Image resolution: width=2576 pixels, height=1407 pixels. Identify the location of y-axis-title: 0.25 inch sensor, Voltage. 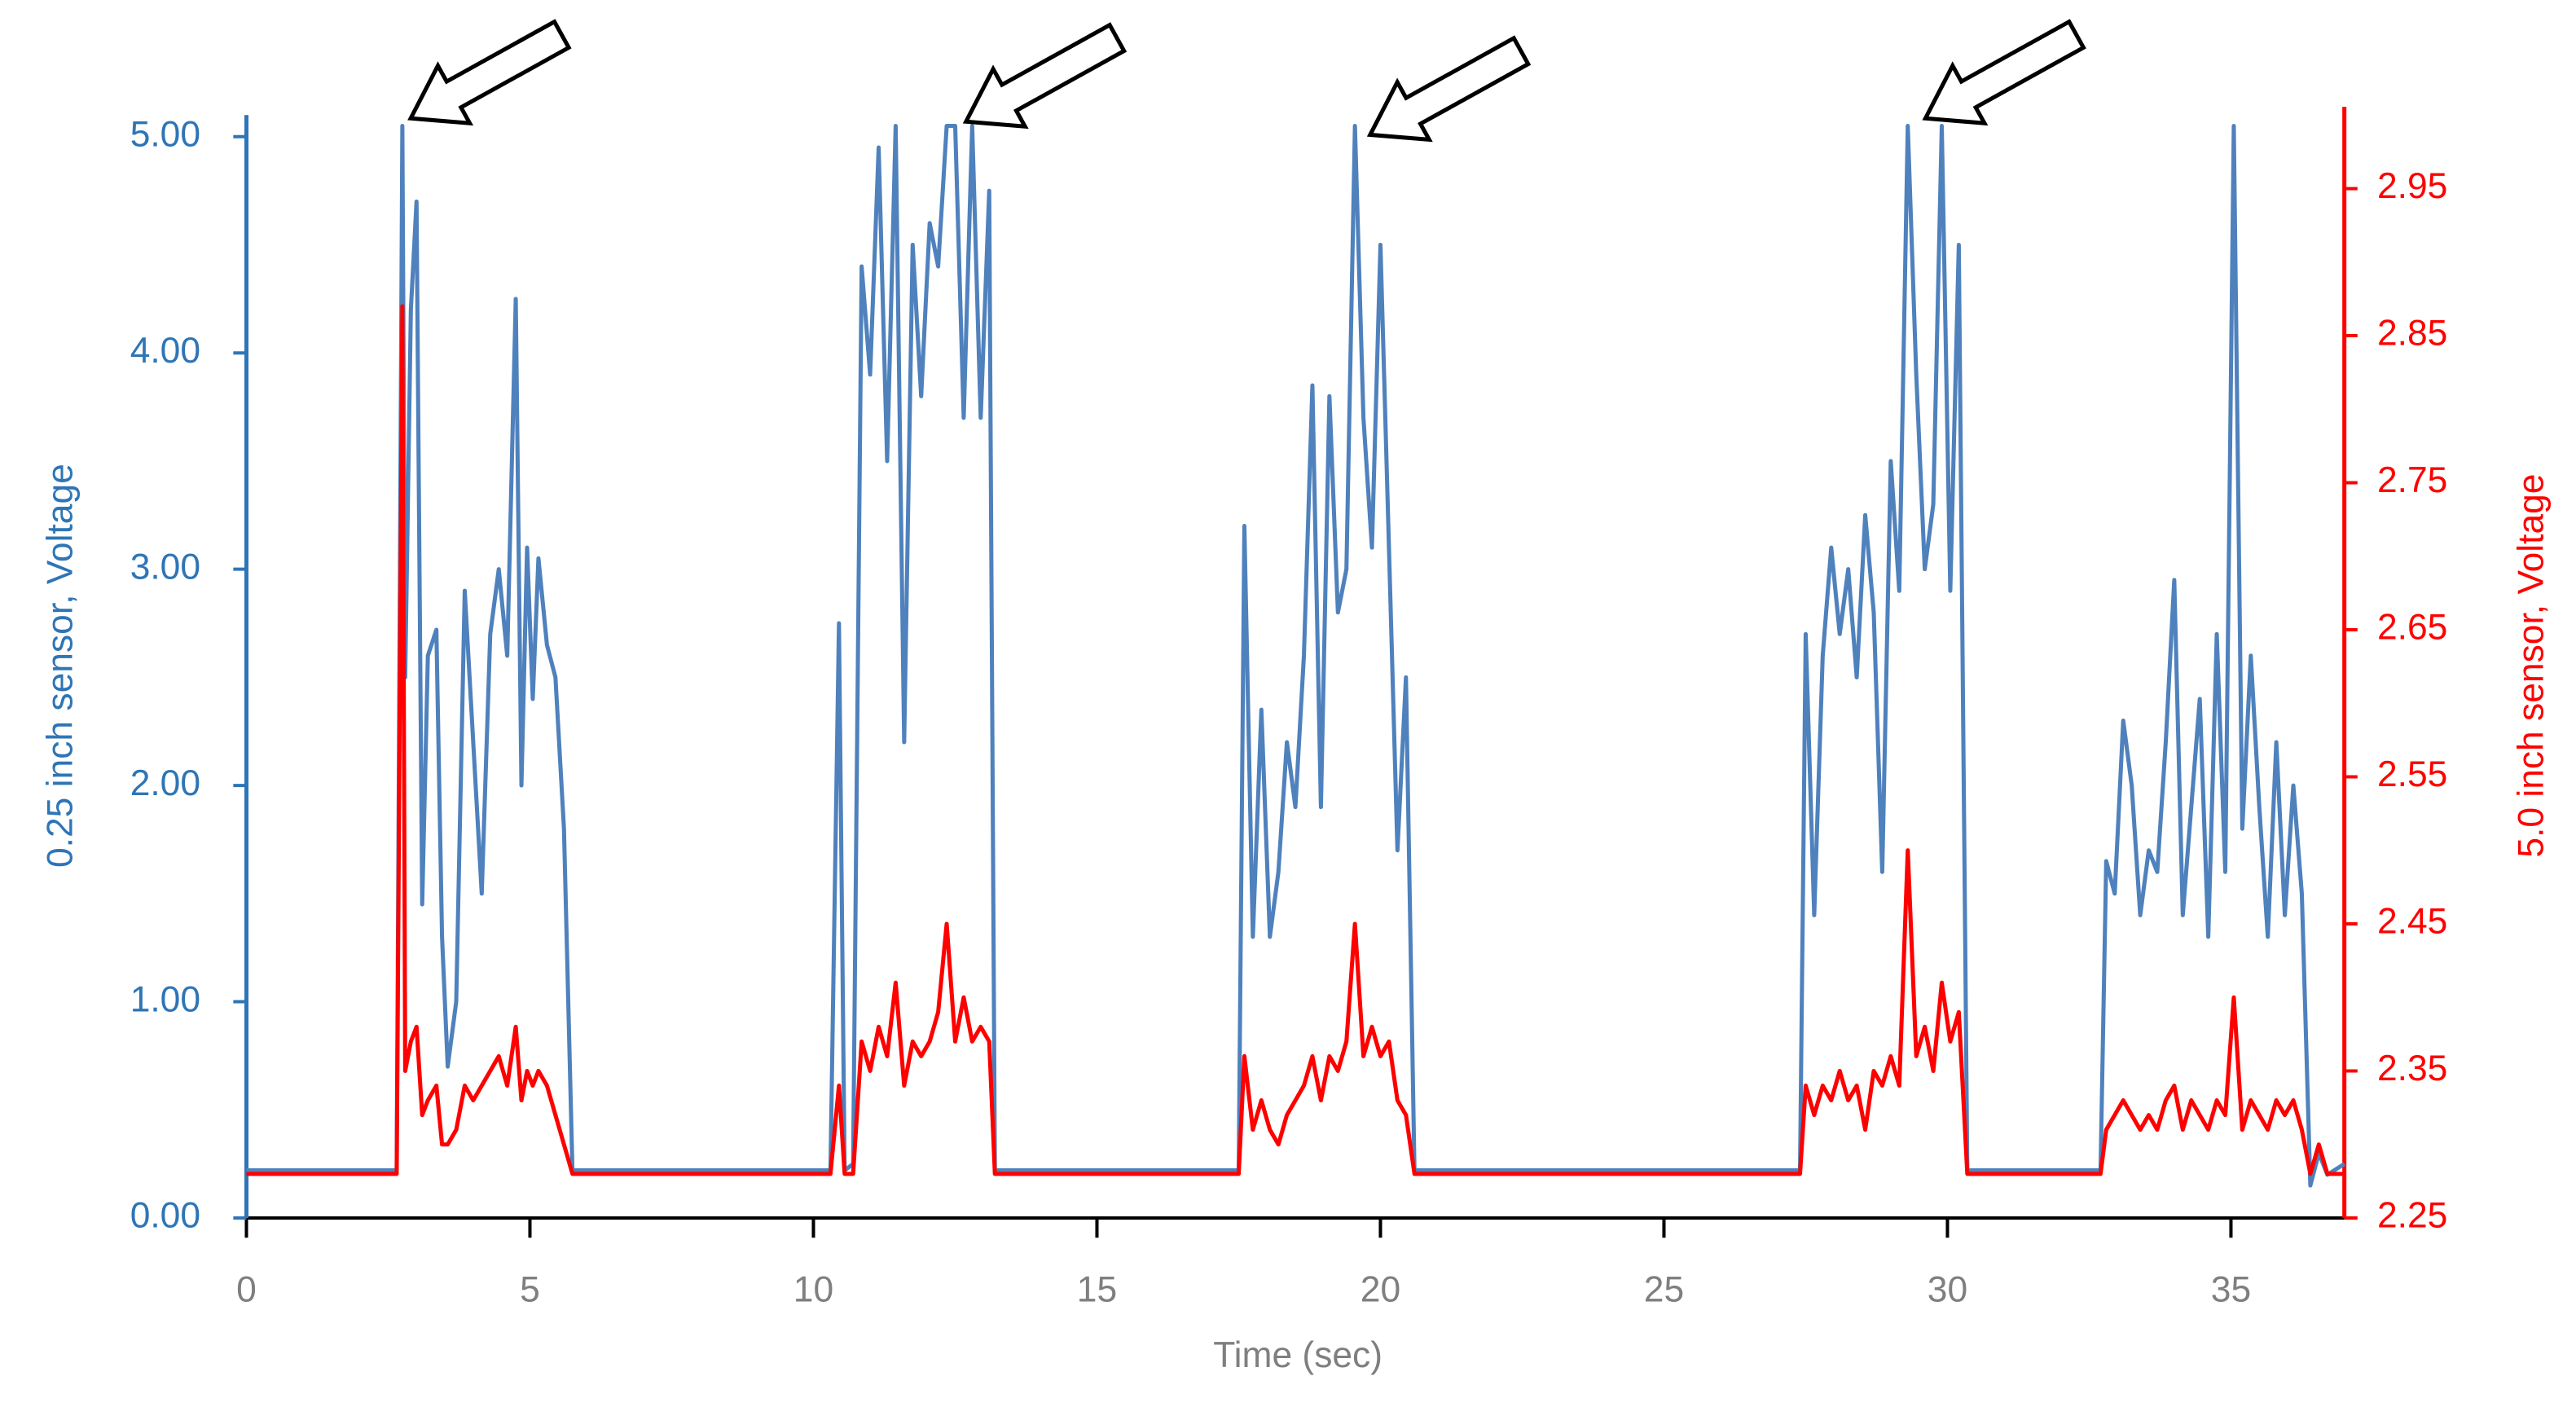
(60, 666).